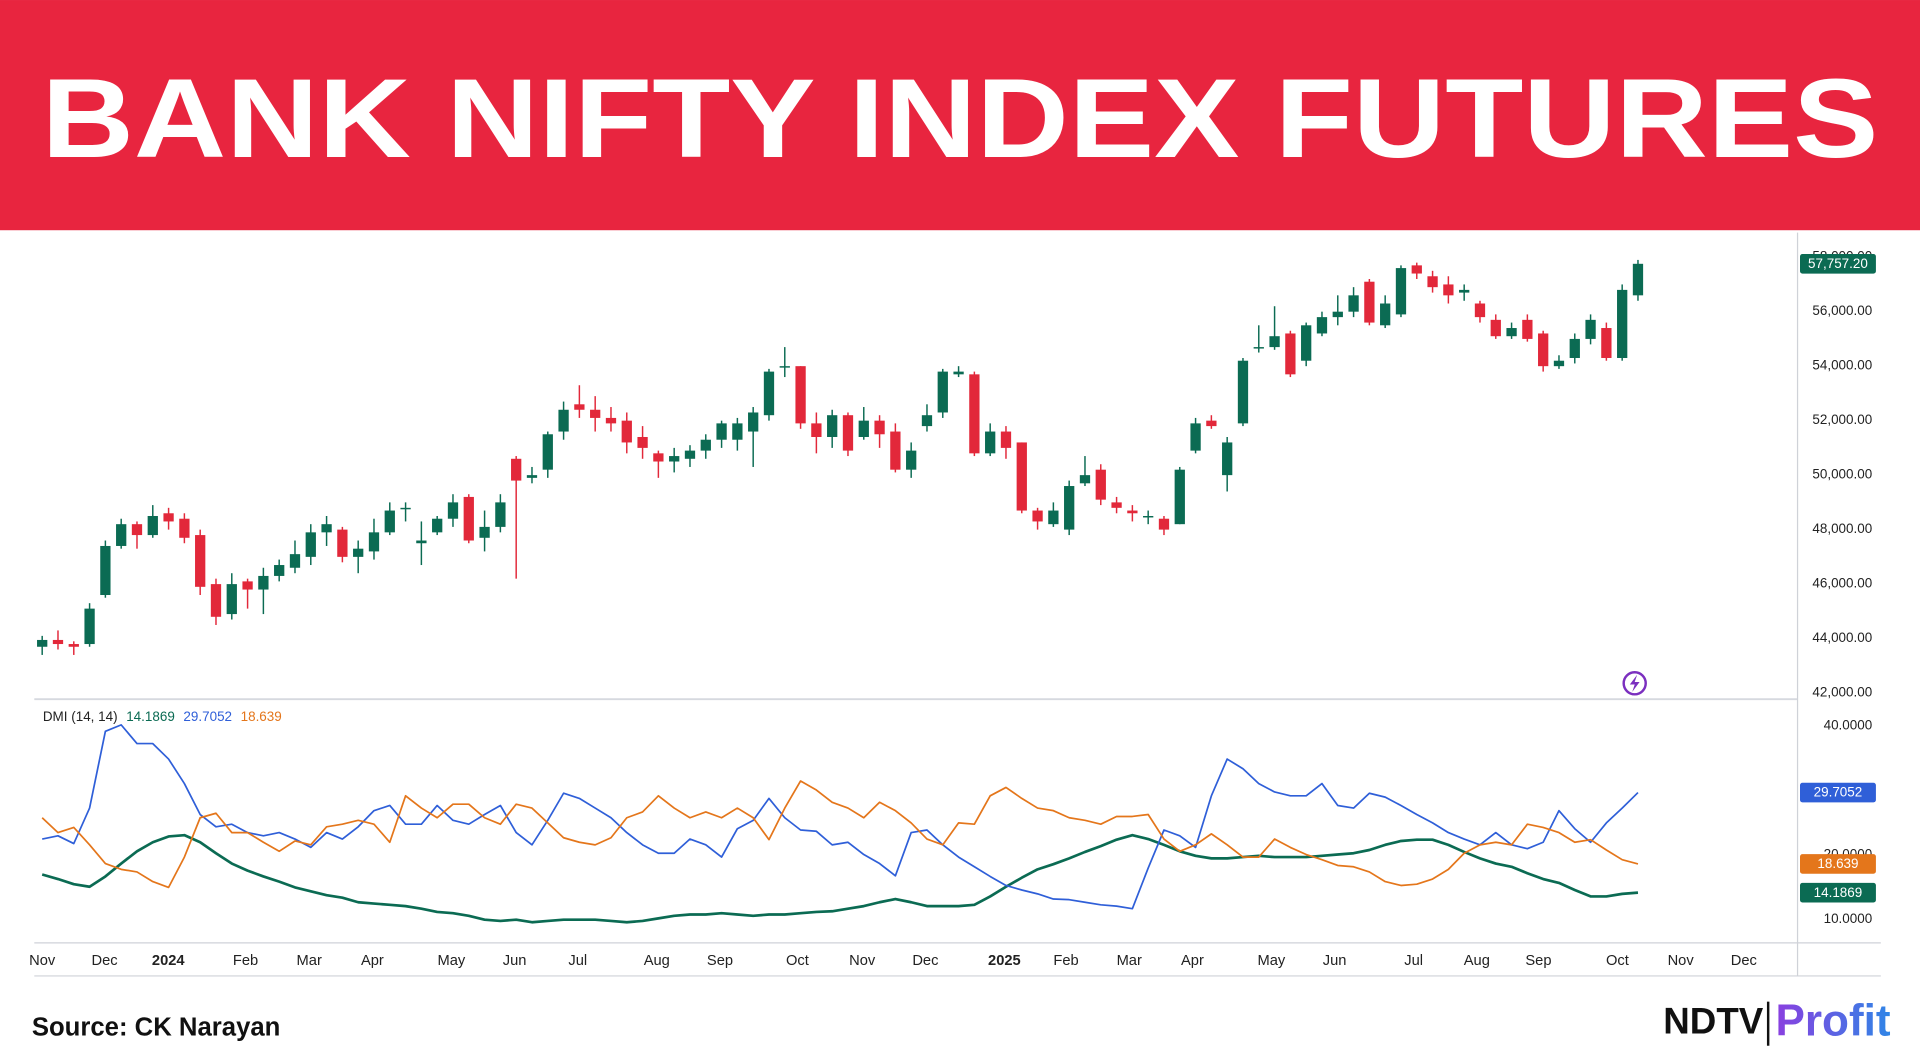 Image resolution: width=1920 pixels, height=1058 pixels. I want to click on last-value-label: 57,757.20, so click(1838, 263).